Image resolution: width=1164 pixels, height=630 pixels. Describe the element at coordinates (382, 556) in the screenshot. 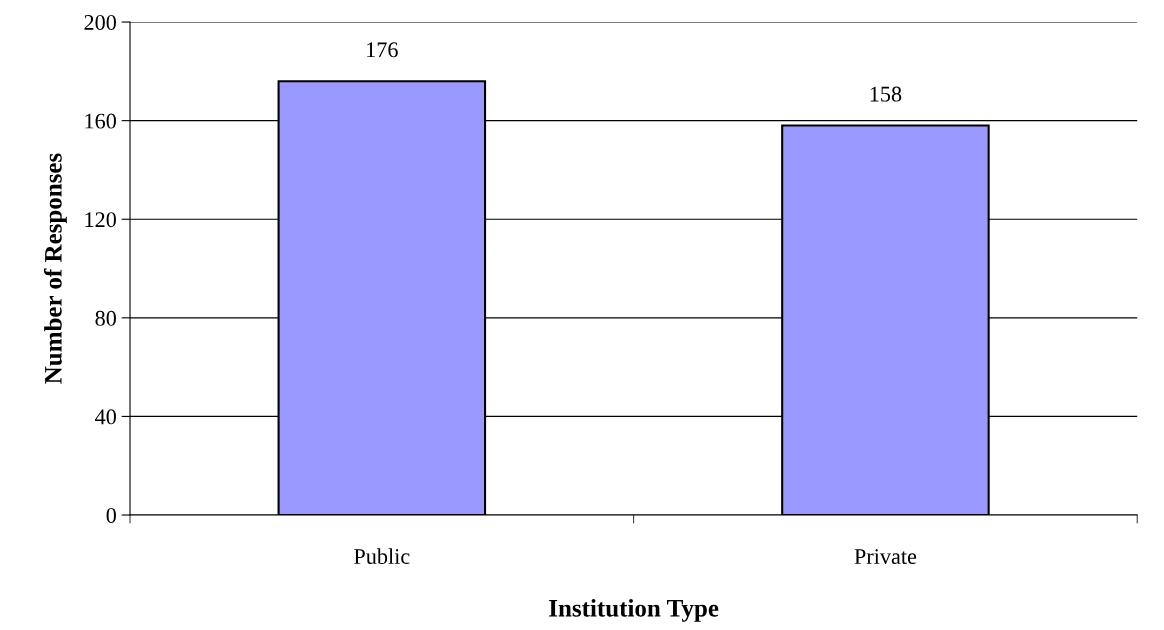

I see `x-tick-label: Public` at that location.